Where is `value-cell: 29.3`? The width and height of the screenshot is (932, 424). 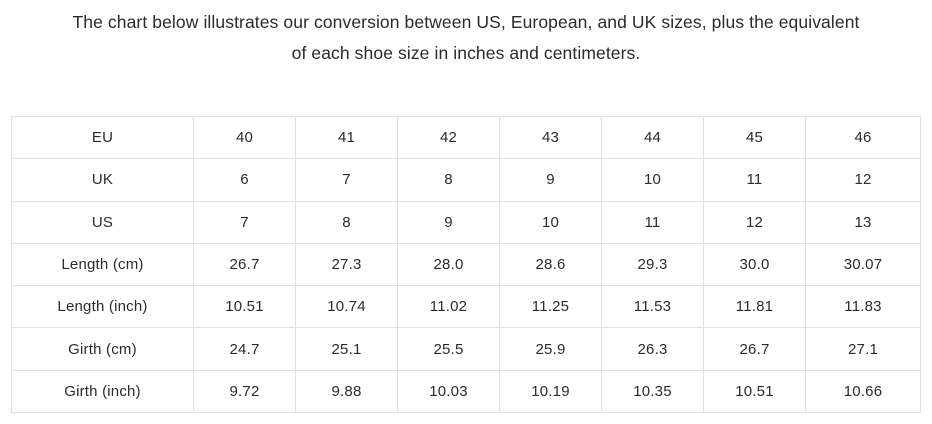 value-cell: 29.3 is located at coordinates (652, 264).